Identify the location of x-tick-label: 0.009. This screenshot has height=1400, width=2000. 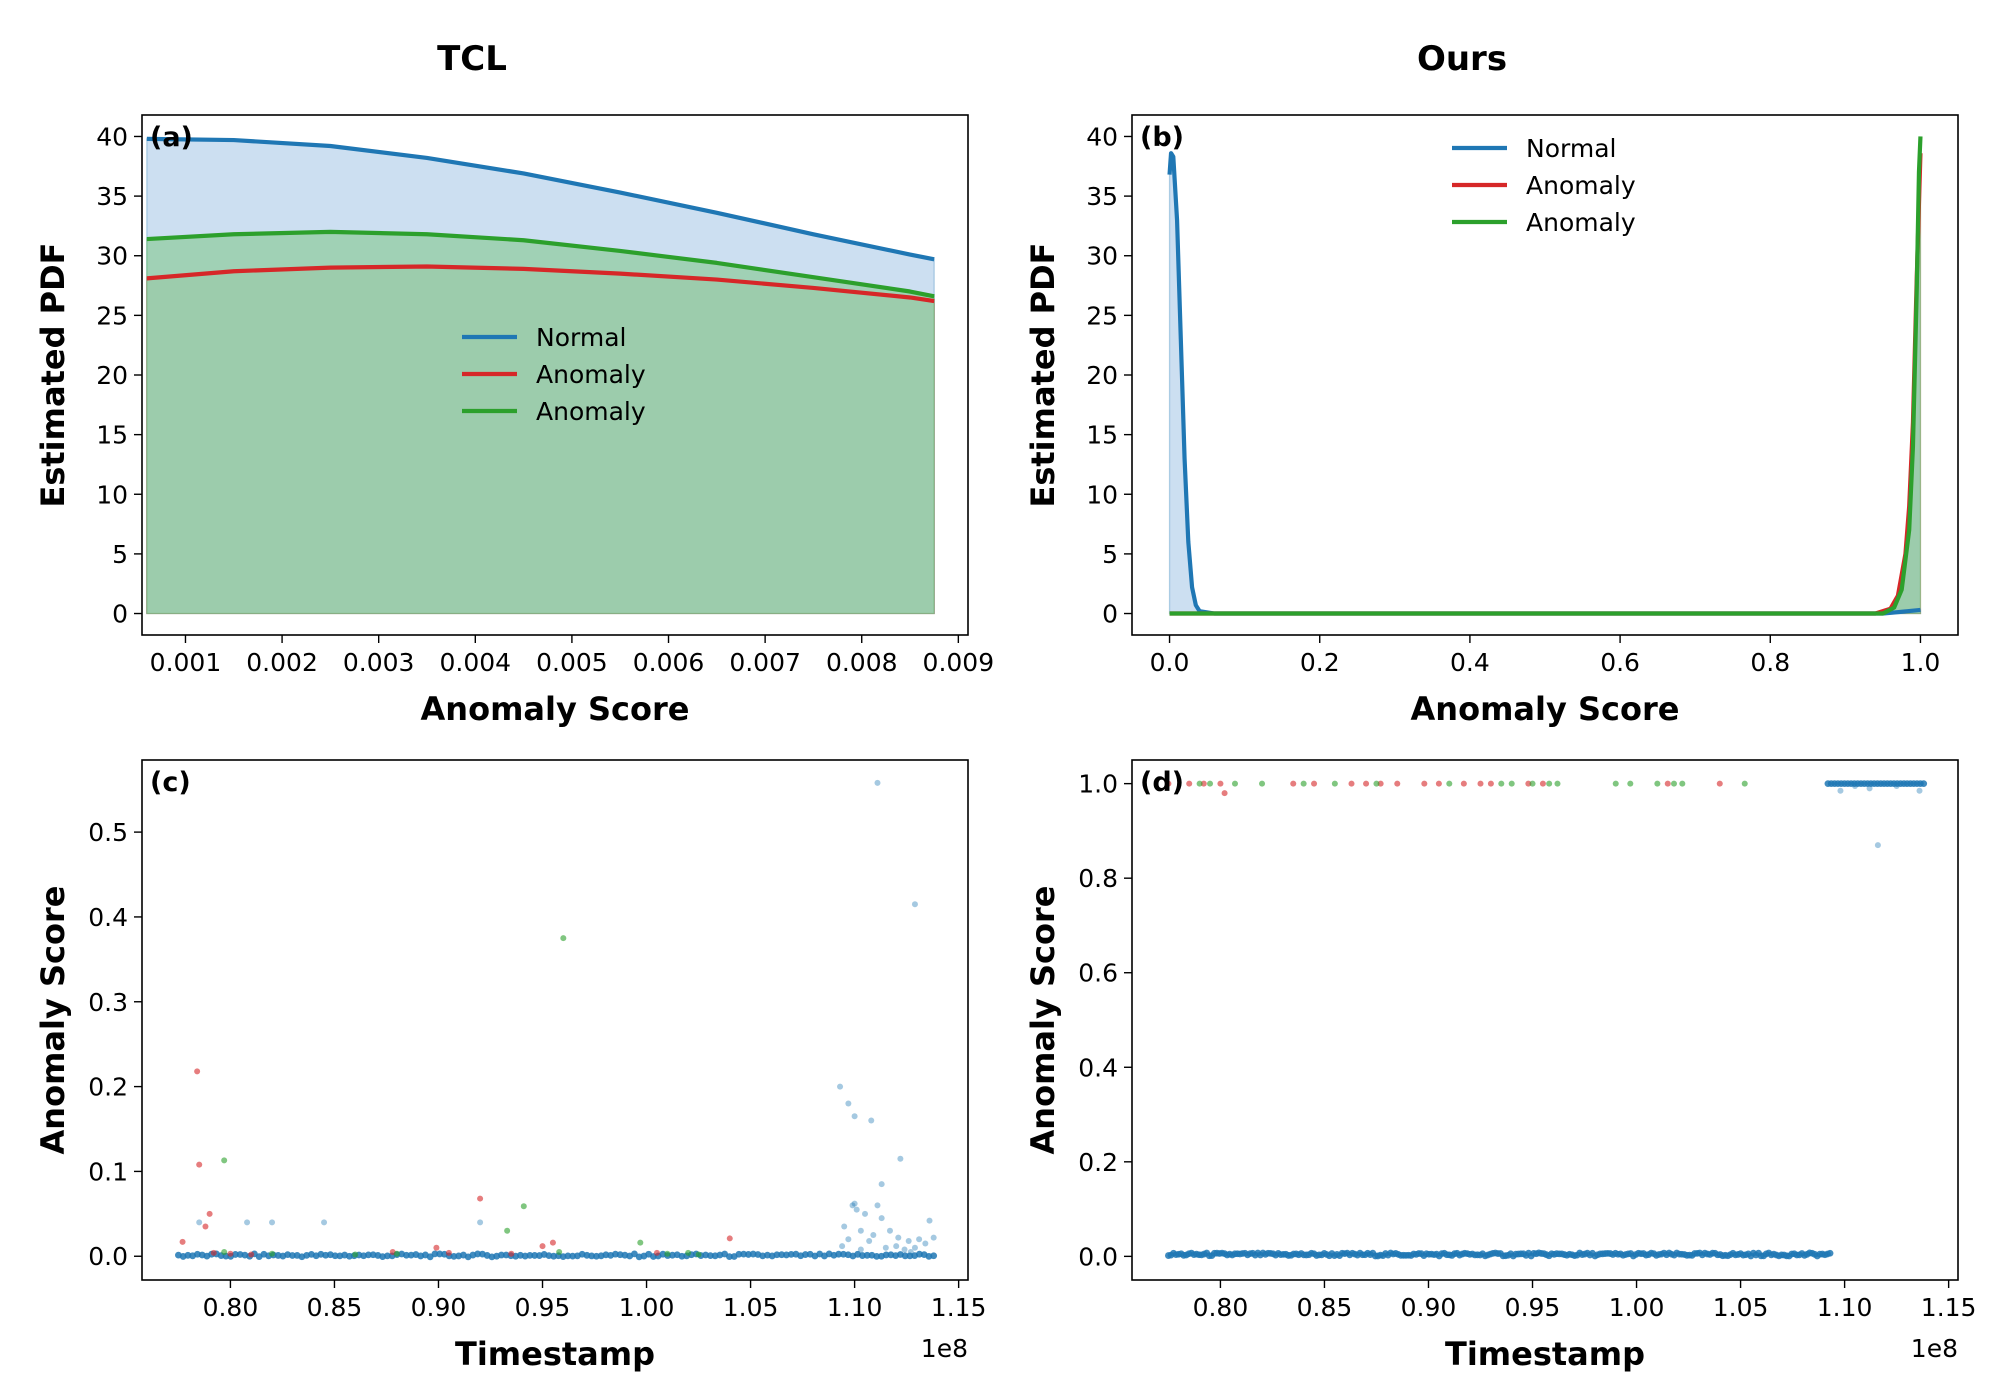
(959, 662).